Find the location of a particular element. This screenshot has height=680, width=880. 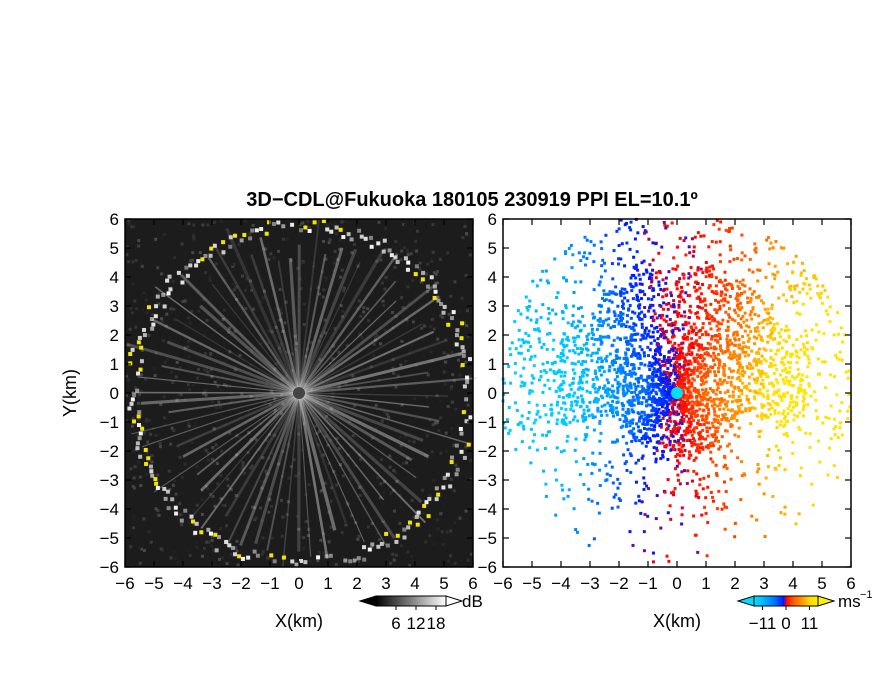

y-tick-label: −3 is located at coordinates (109, 480).